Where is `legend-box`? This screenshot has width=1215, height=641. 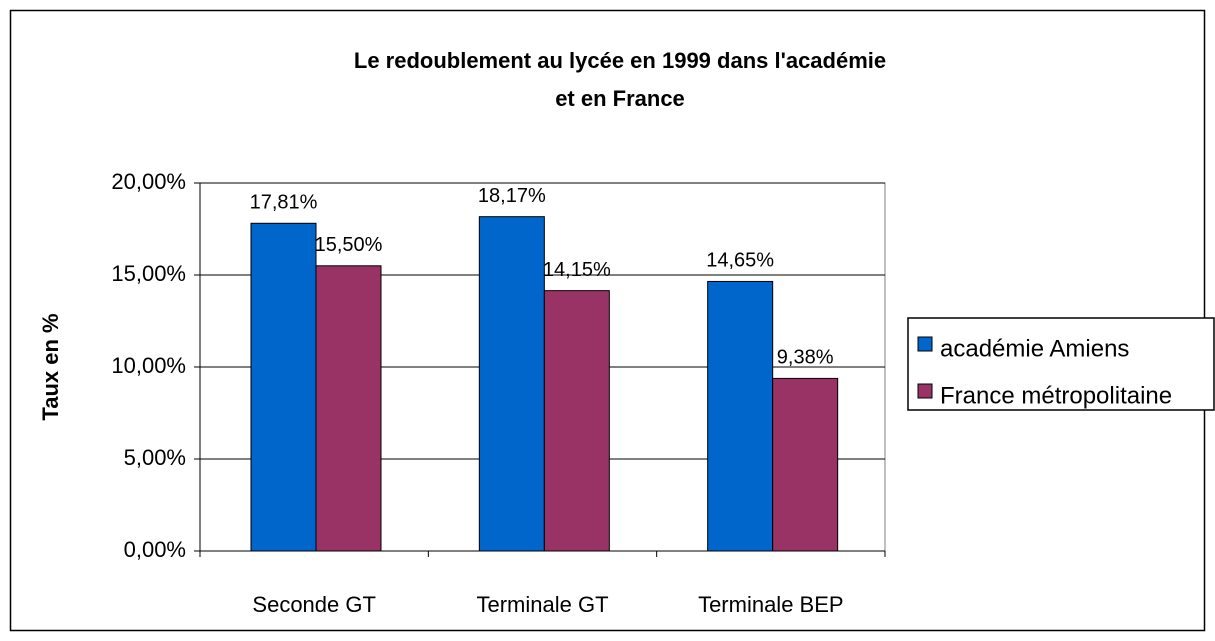 legend-box is located at coordinates (1061, 364).